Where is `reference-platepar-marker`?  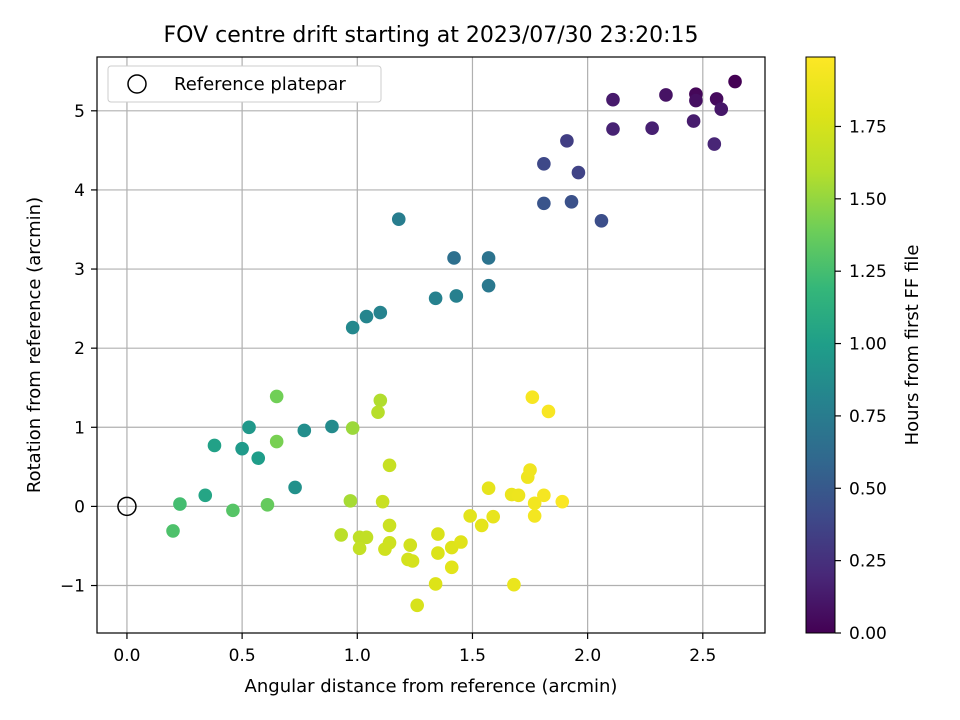 reference-platepar-marker is located at coordinates (127, 506).